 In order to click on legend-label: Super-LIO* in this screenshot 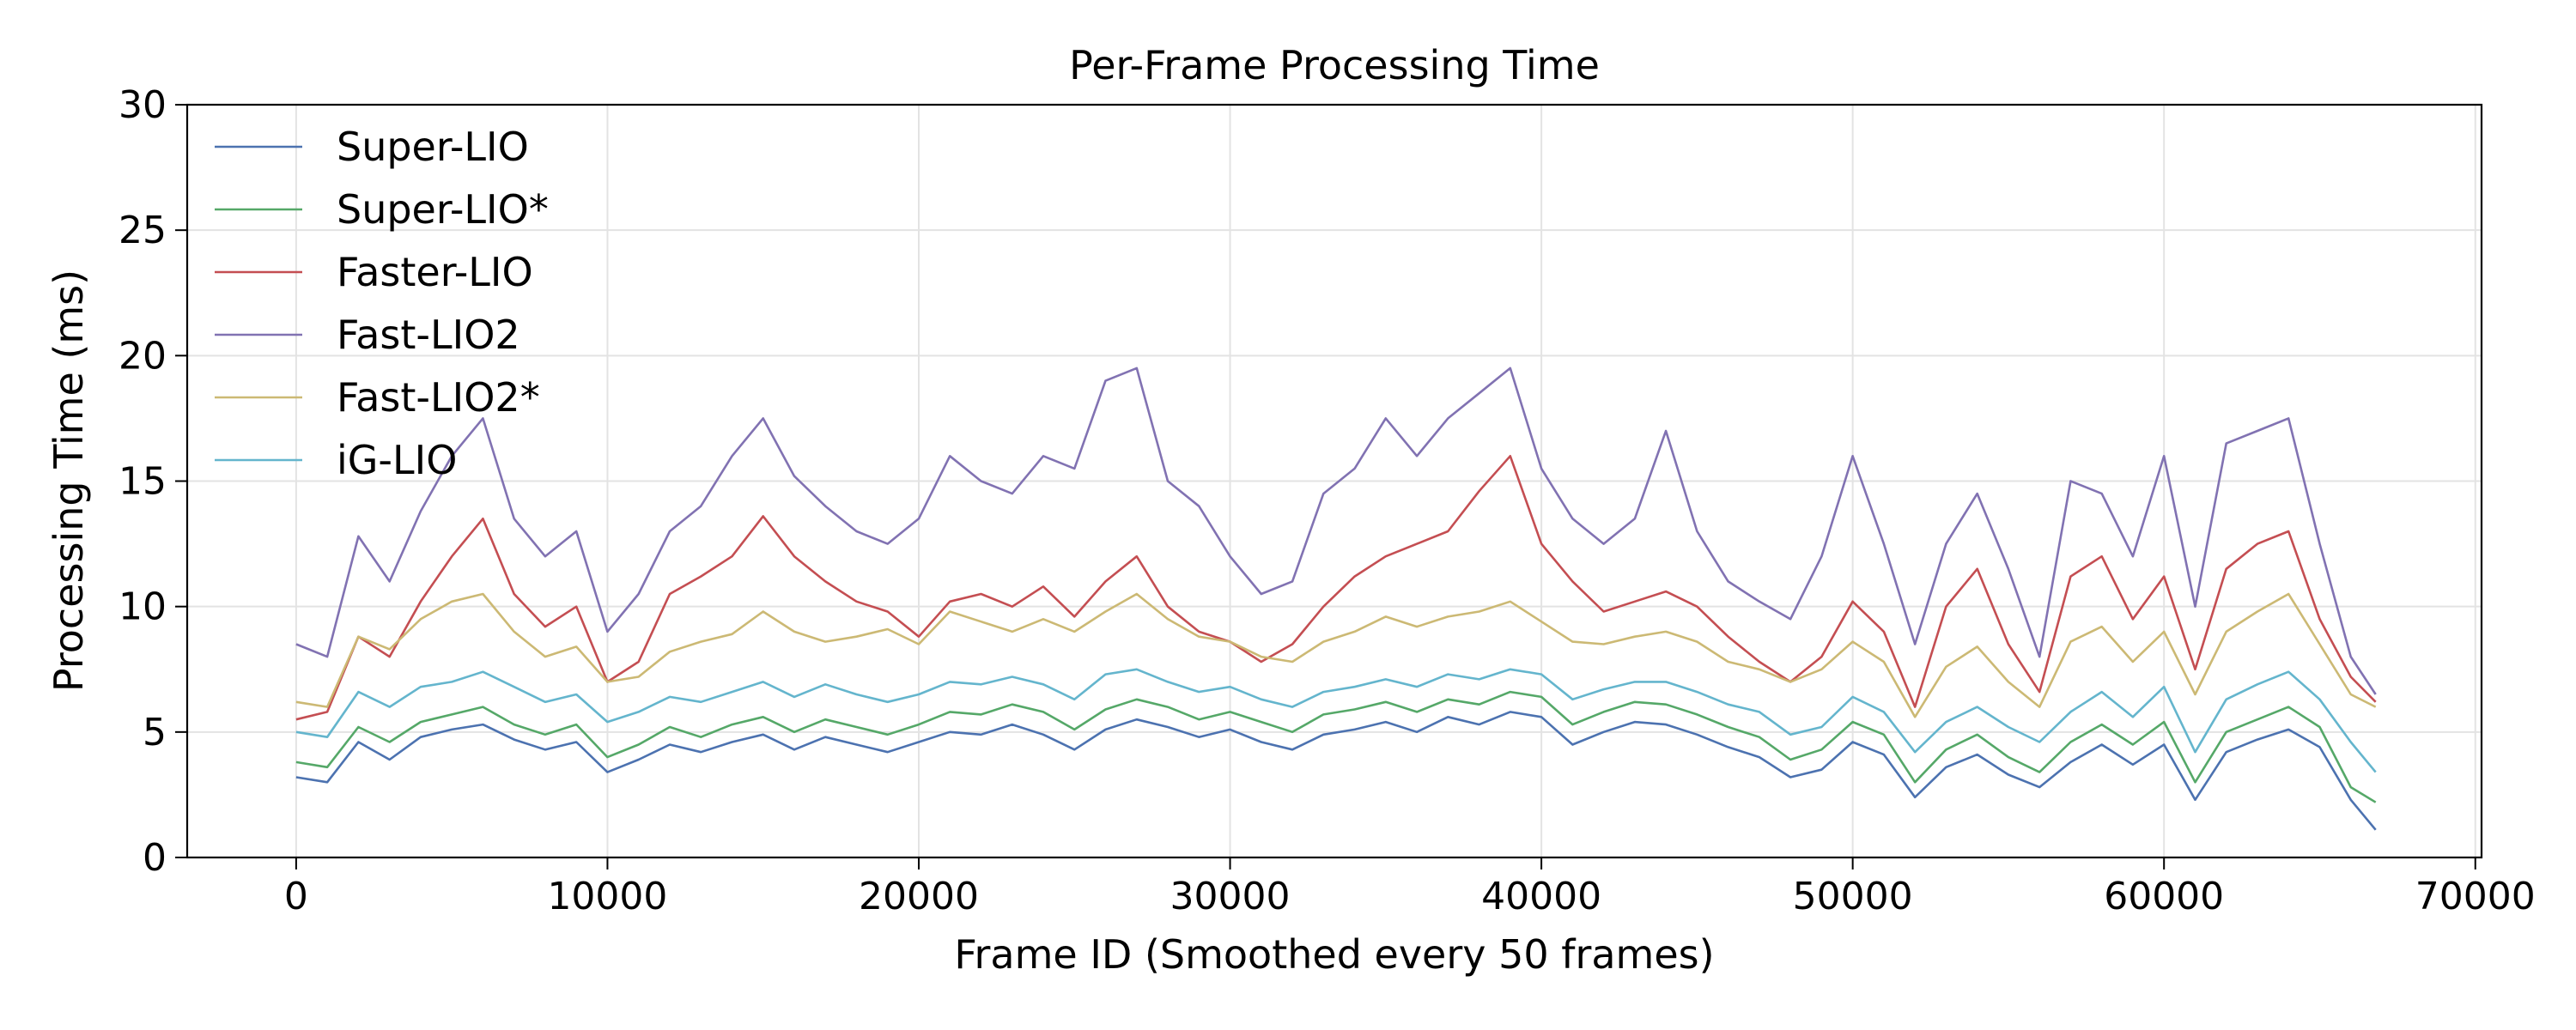, I will do `click(443, 209)`.